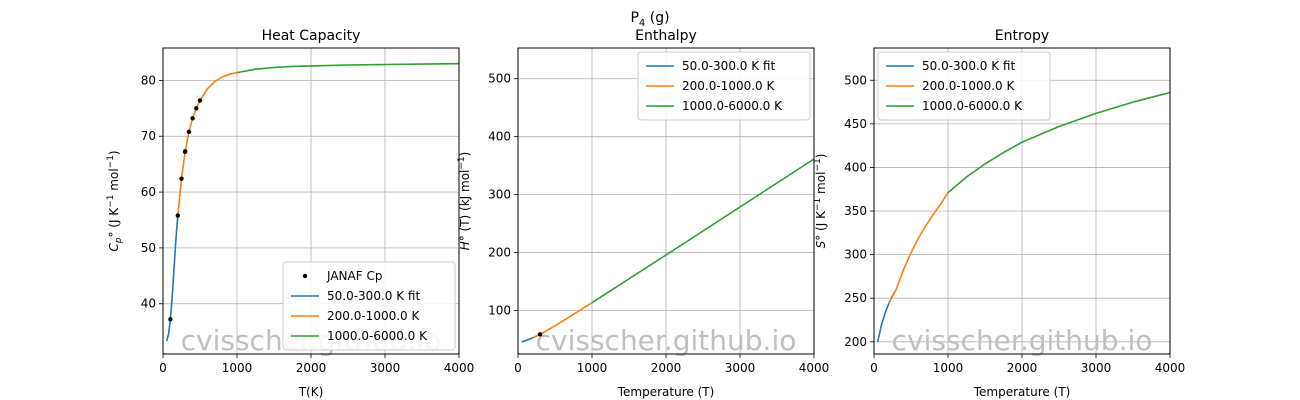 The width and height of the screenshot is (1300, 400). I want to click on enthalpy-legend-label: 1000.0-6000.0 K, so click(732, 106).